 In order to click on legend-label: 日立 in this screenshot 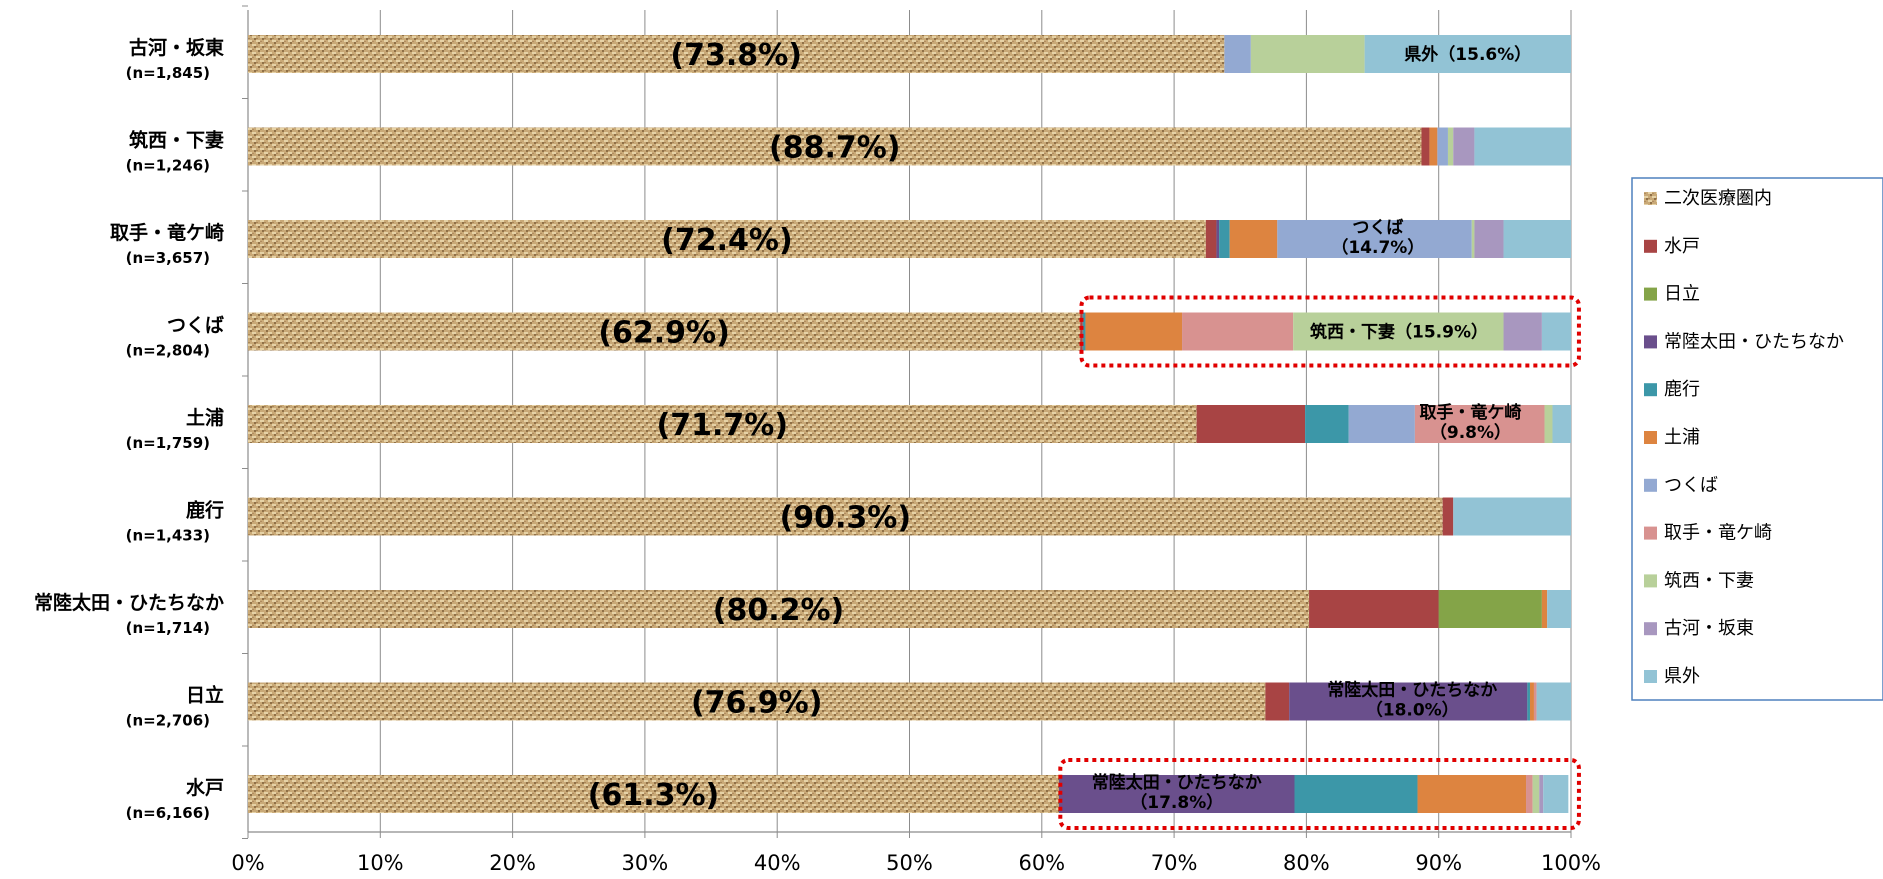, I will do `click(1682, 294)`.